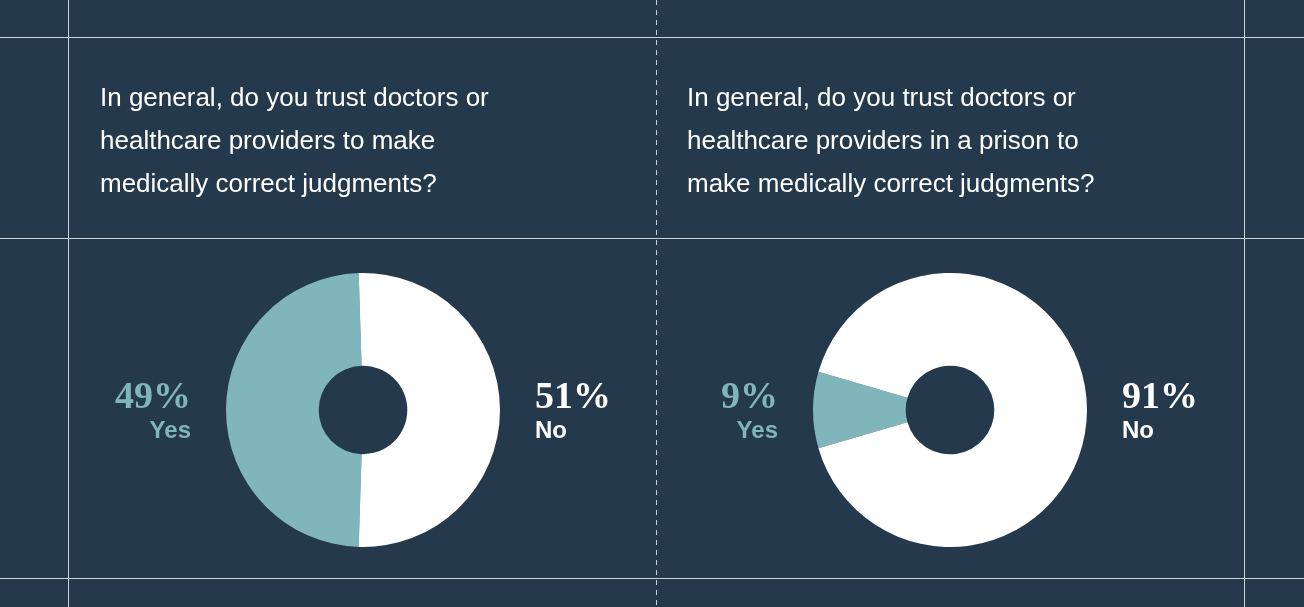 The height and width of the screenshot is (607, 1304). I want to click on chart-title: In general, do you trust doctors or healthcare providers to make medically correct judgments?, so click(295, 140).